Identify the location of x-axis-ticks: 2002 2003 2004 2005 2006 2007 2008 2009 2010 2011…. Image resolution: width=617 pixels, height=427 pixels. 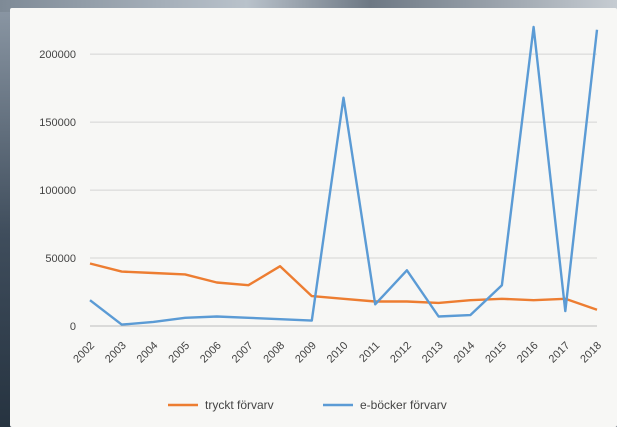
(337, 353).